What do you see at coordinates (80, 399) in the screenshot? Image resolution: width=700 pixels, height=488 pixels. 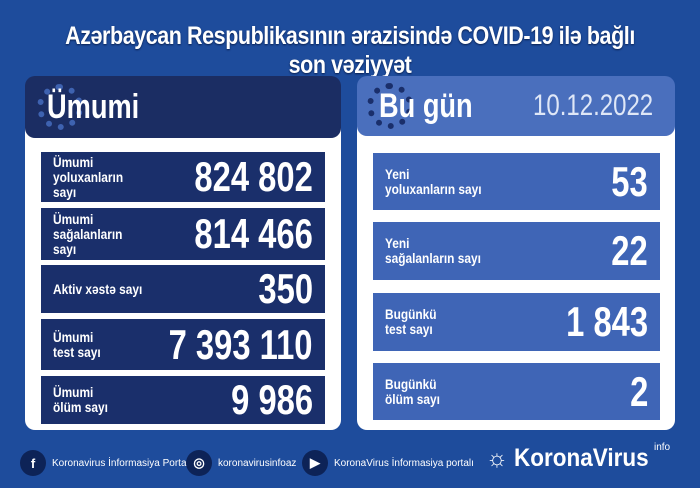 I see `stat-label: Ümumi ölüm sayı` at bounding box center [80, 399].